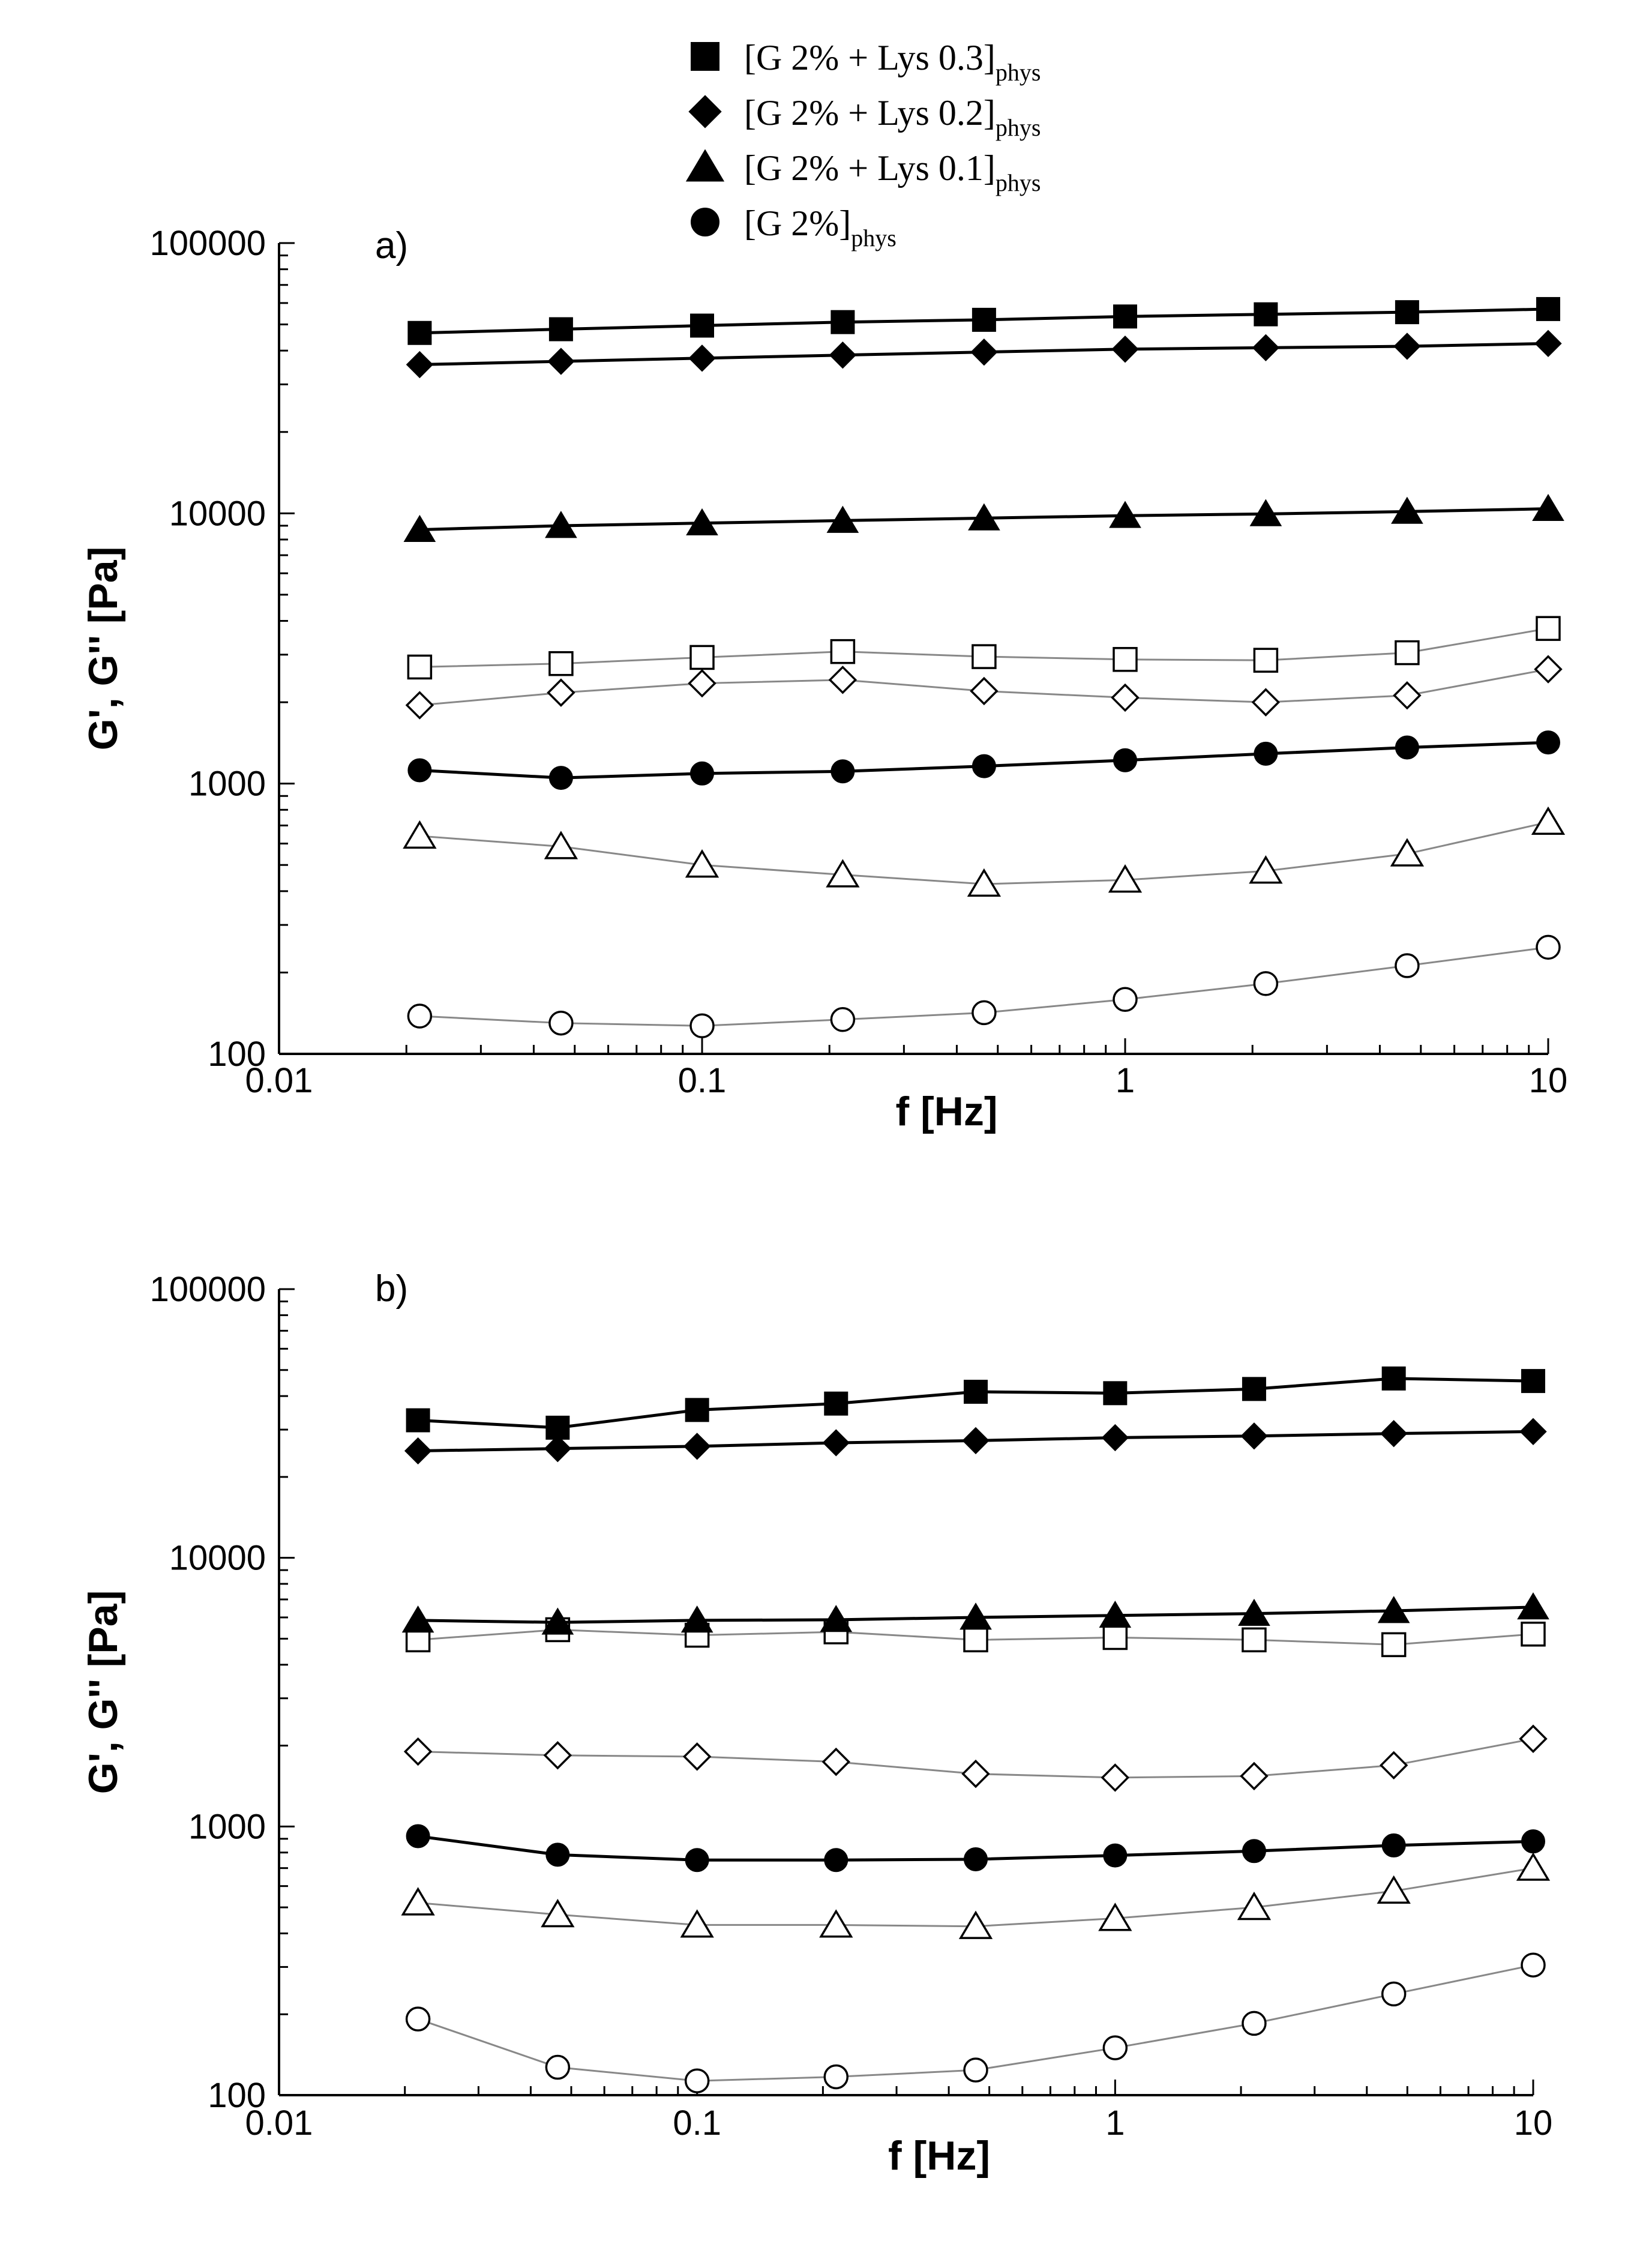  I want to click on series-filled-circle, so click(984, 760).